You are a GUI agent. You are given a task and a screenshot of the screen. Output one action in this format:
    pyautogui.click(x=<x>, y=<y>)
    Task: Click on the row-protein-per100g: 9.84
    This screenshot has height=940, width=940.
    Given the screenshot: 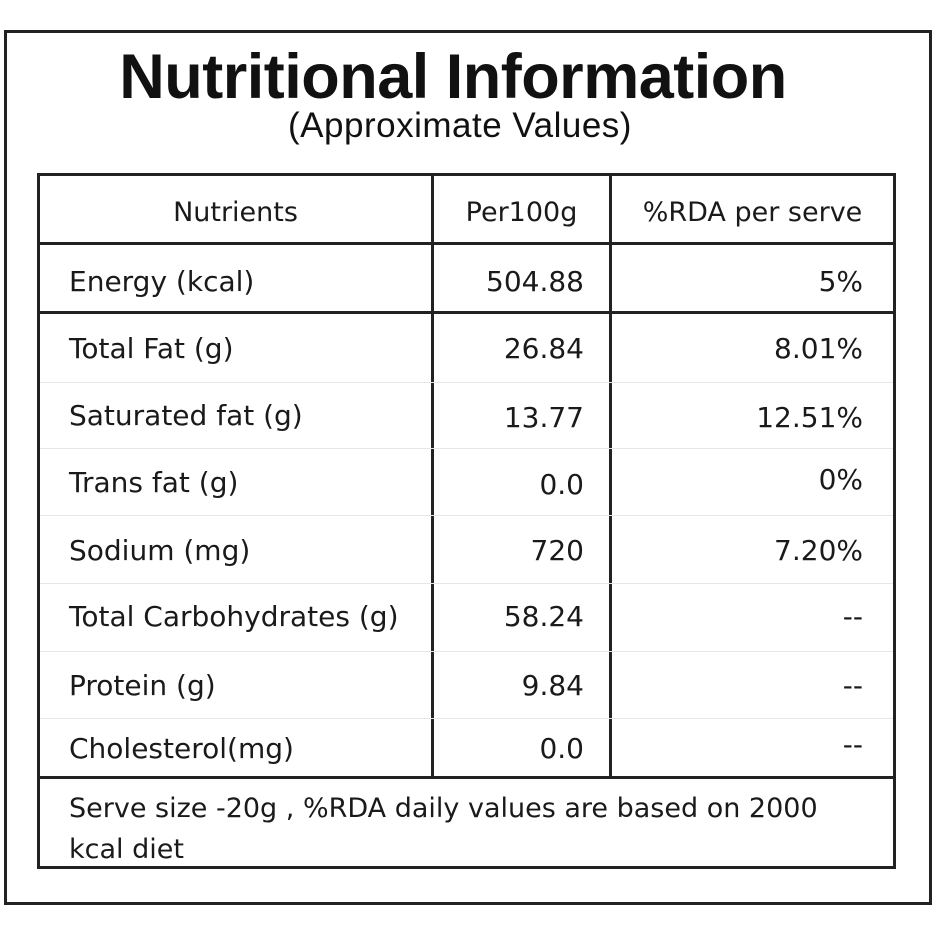 What is the action you would take?
    pyautogui.click(x=552, y=685)
    